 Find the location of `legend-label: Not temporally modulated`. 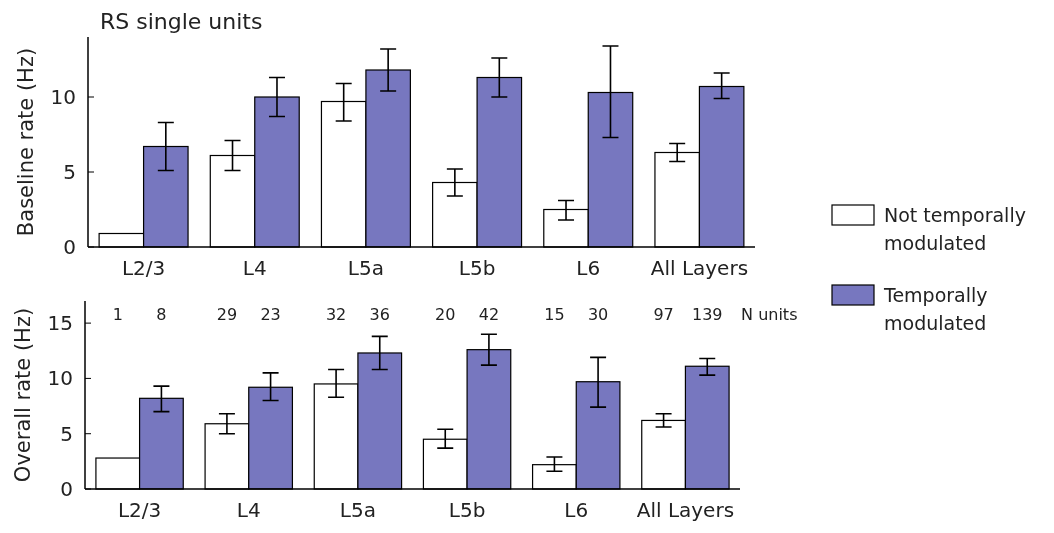

legend-label: Not temporally modulated is located at coordinates (955, 229).